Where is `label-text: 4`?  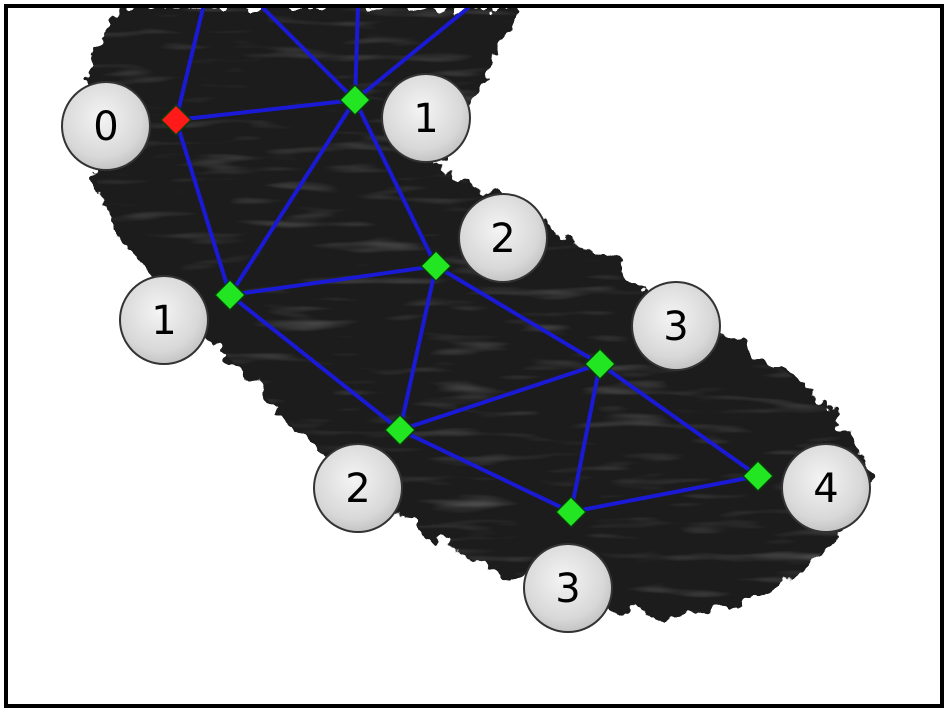 label-text: 4 is located at coordinates (825, 489).